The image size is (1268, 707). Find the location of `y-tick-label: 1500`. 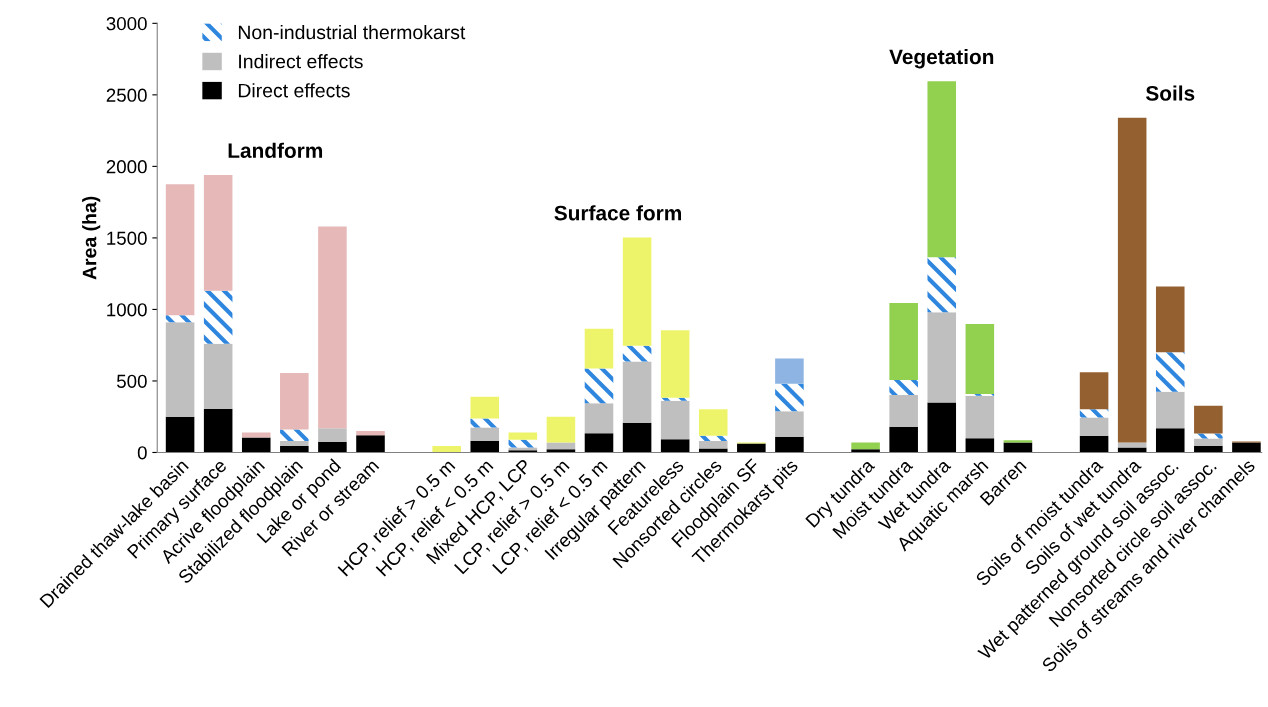

y-tick-label: 1500 is located at coordinates (127, 238).